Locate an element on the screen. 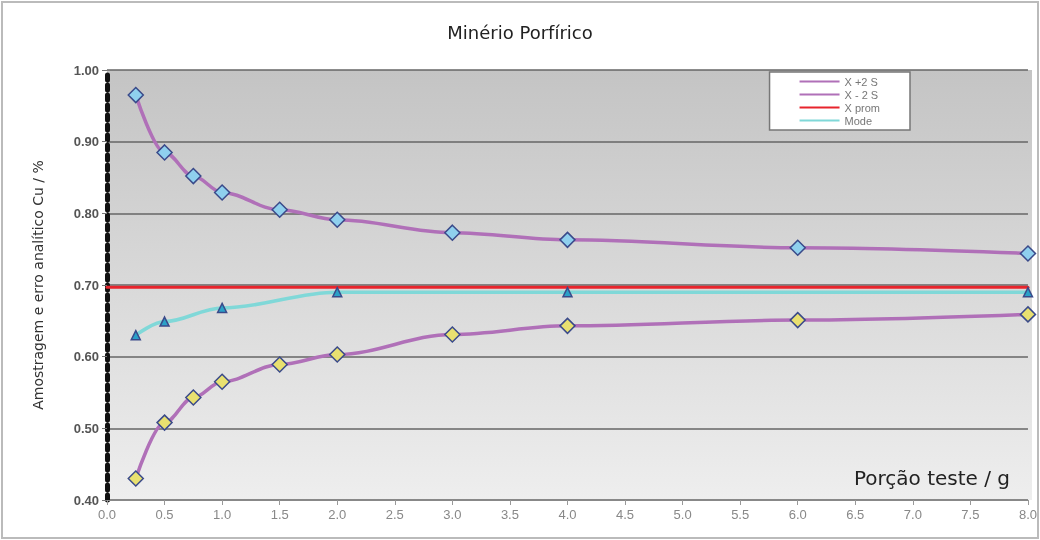  y-tick-label: 0.70 is located at coordinates (86, 285).